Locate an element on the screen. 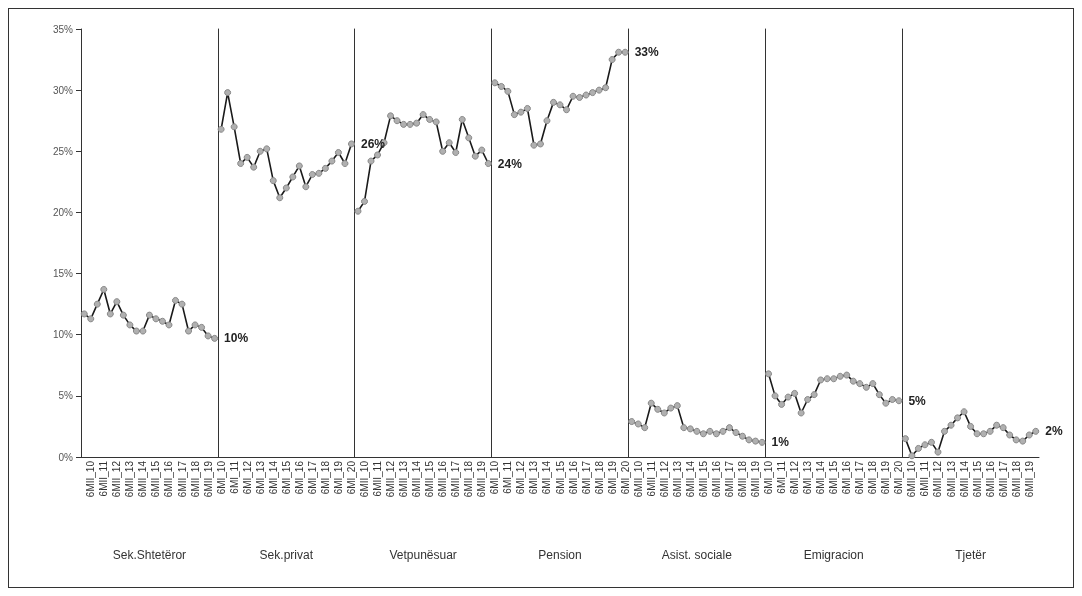  y-tick-label: 35% is located at coordinates (63, 29).